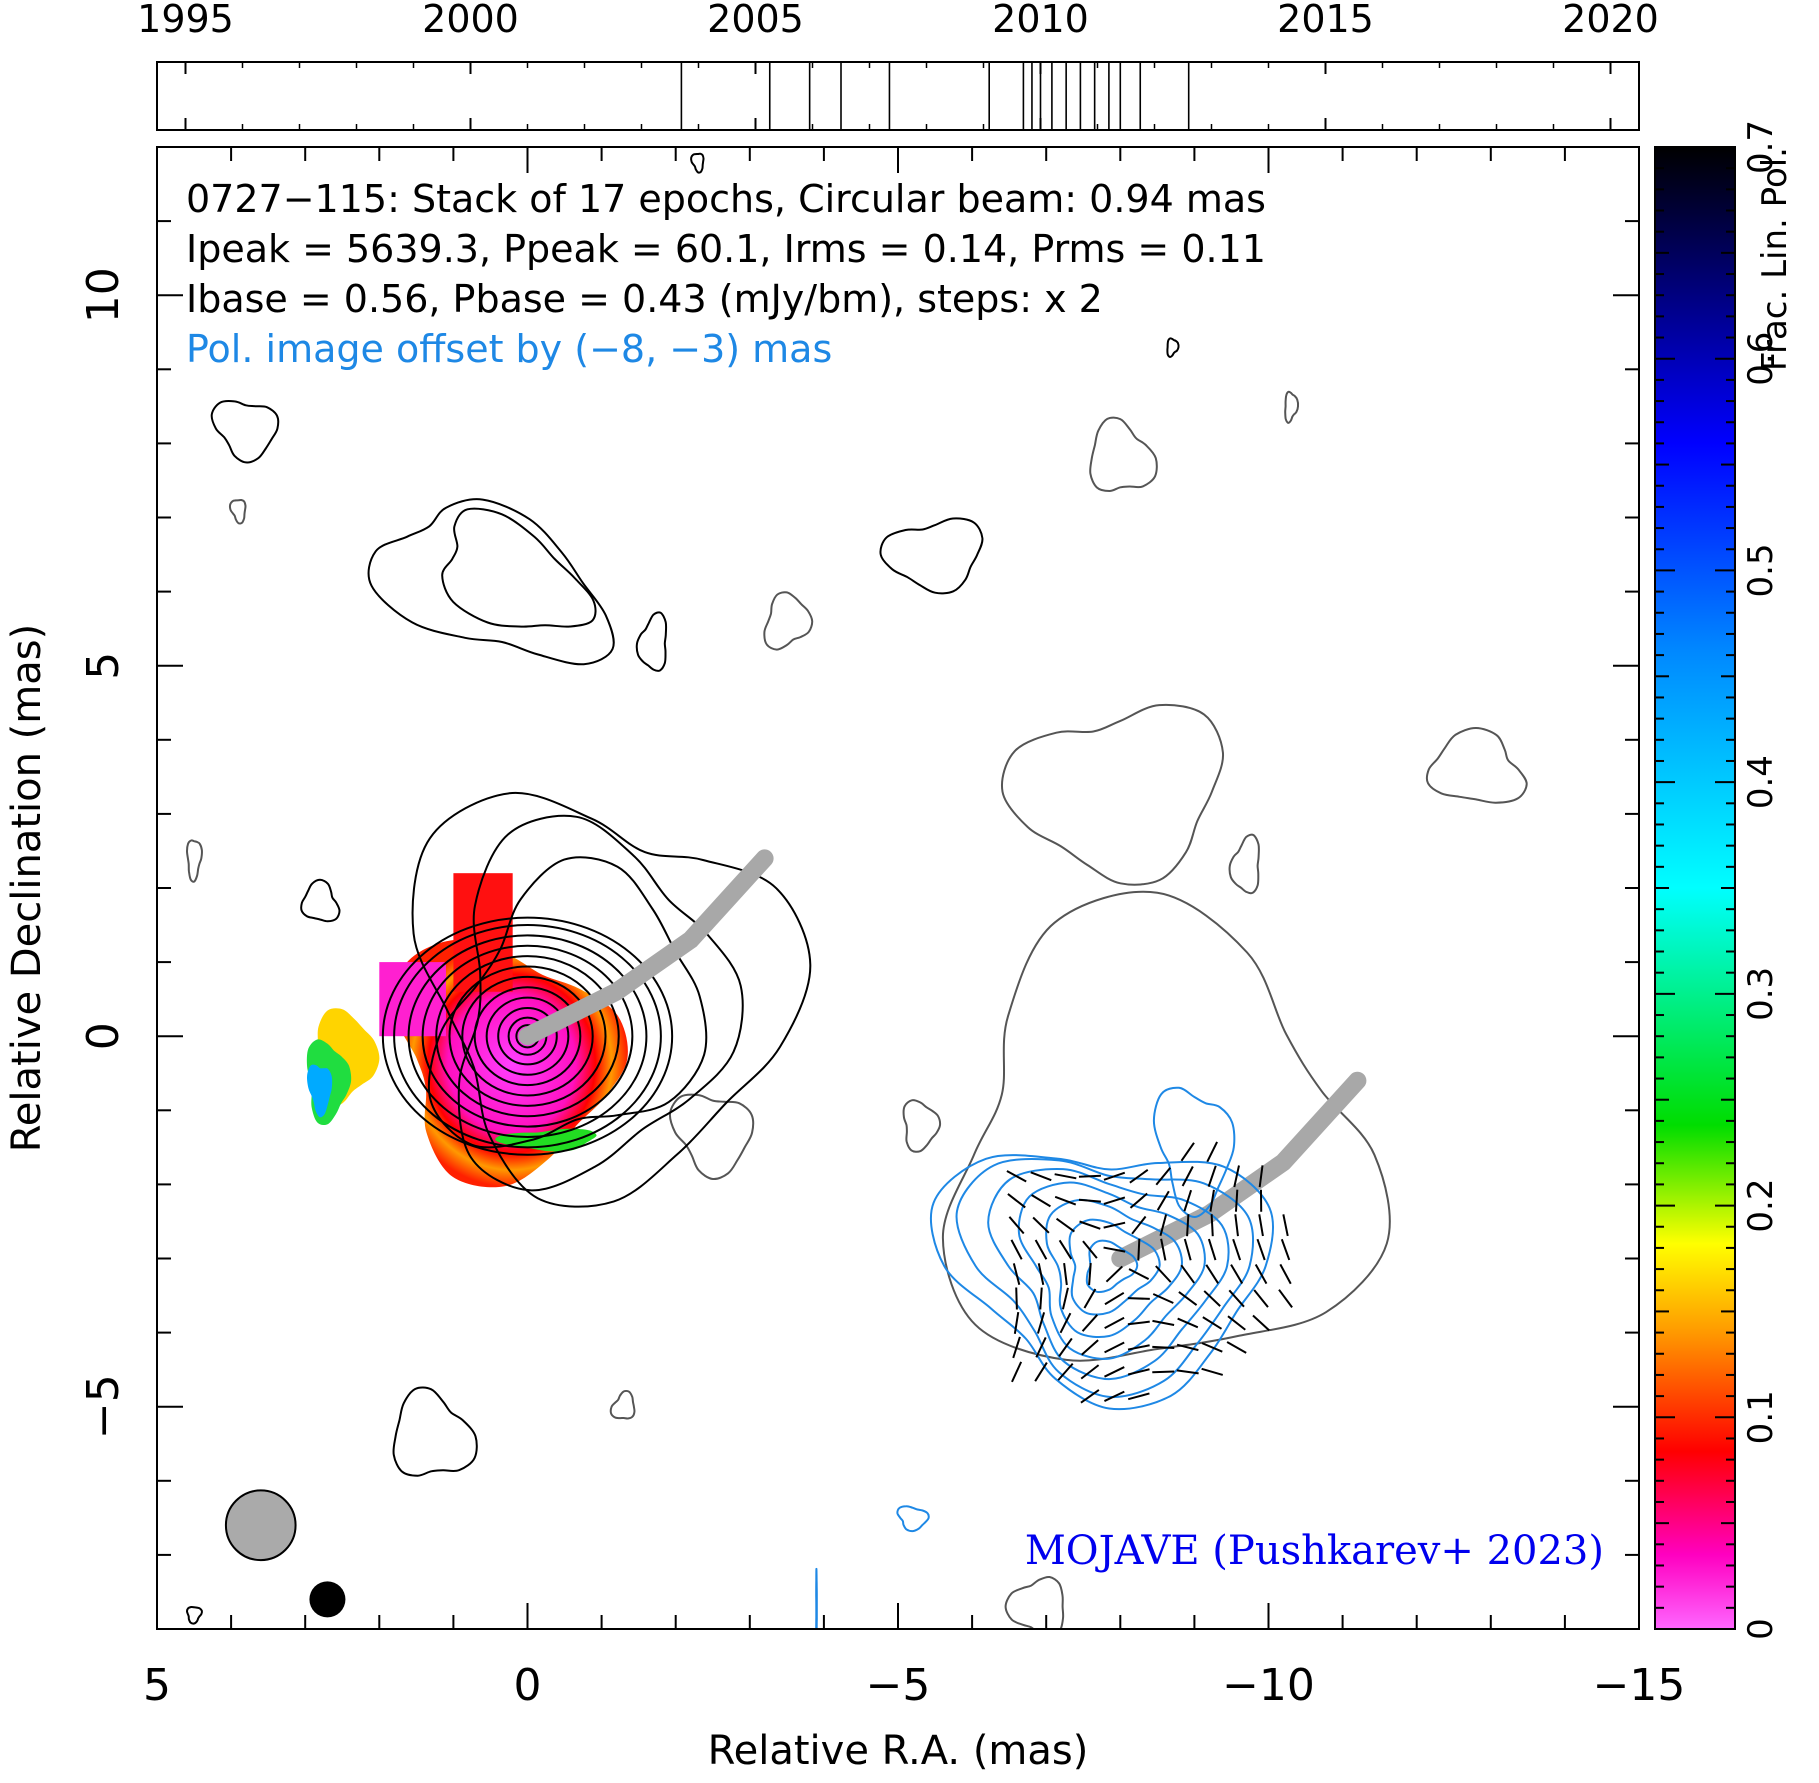 The image size is (1819, 1783). I want to click on timeline-tick-label: 2000, so click(470, 20).